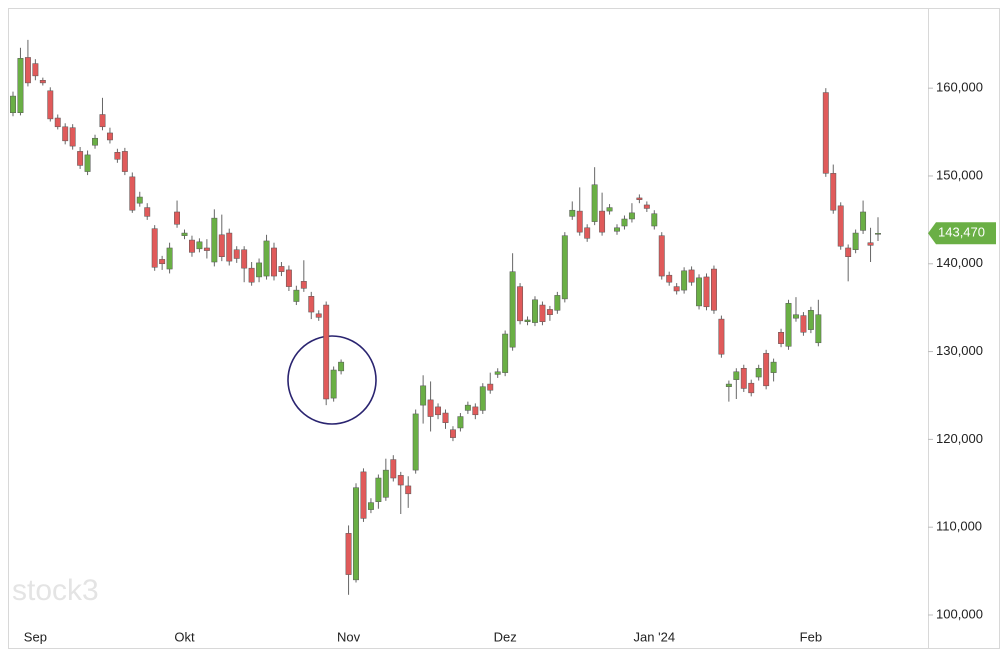 The image size is (1008, 660). Describe the element at coordinates (349, 636) in the screenshot. I see `x-tick-label: Nov` at that location.